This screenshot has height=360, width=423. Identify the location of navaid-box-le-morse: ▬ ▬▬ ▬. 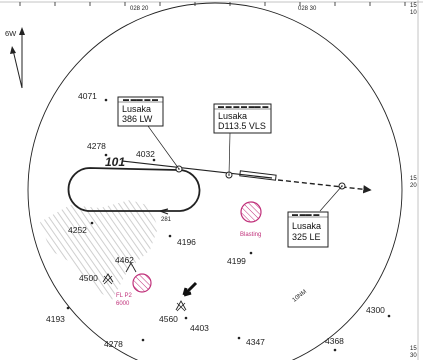
(305, 215).